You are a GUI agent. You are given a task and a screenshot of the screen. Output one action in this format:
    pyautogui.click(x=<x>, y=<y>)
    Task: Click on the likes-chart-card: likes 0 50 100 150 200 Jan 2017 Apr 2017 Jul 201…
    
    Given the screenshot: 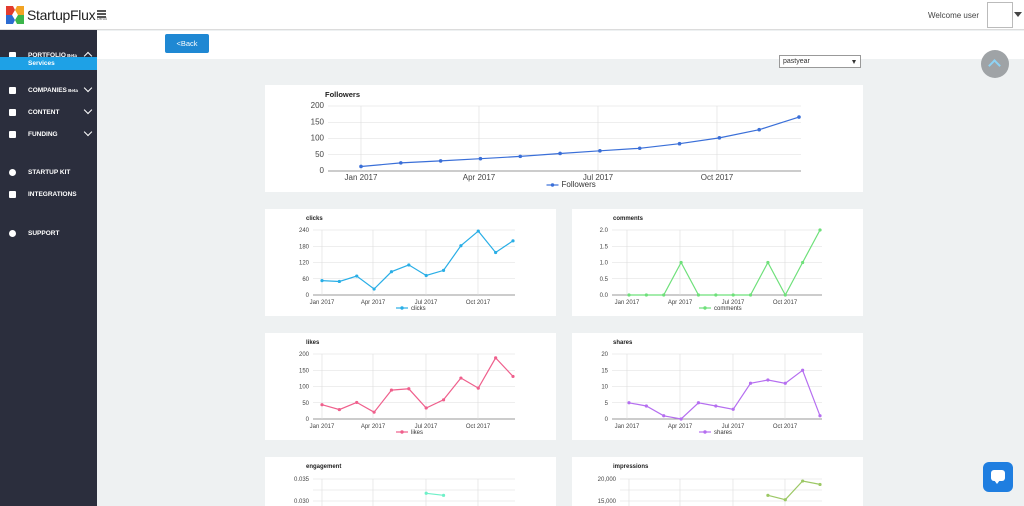 What is the action you would take?
    pyautogui.click(x=410, y=386)
    